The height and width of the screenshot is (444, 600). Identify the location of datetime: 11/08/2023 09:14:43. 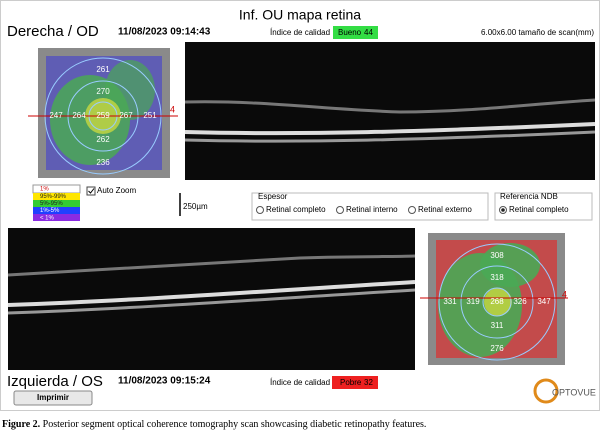
(164, 32).